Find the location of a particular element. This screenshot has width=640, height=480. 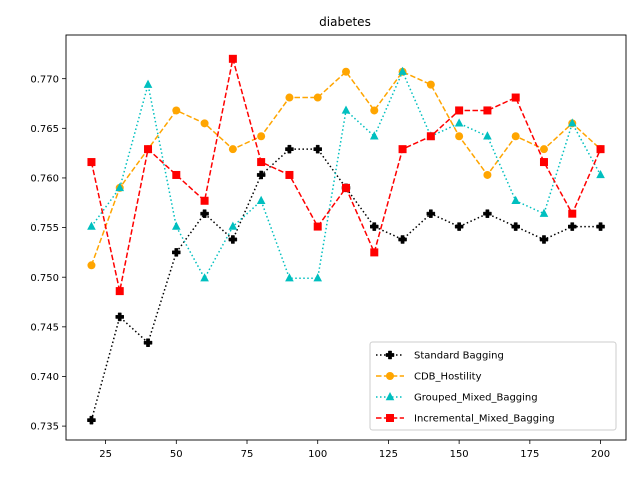

x-tick-label: 175 is located at coordinates (529, 454).